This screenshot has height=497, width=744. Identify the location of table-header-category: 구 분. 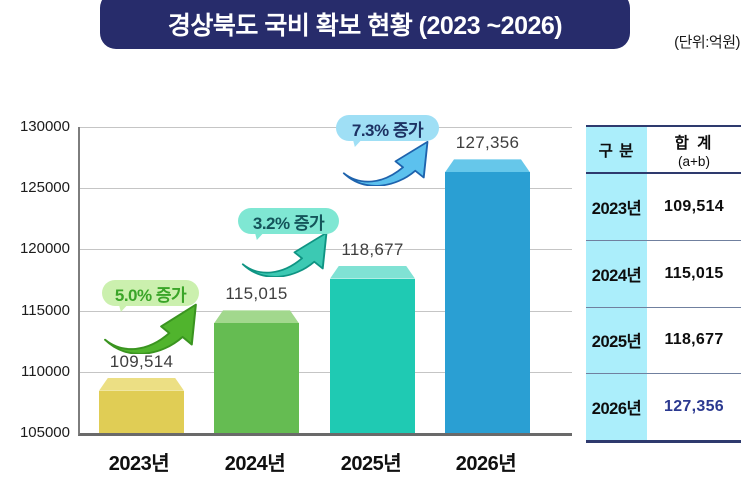
(616, 149).